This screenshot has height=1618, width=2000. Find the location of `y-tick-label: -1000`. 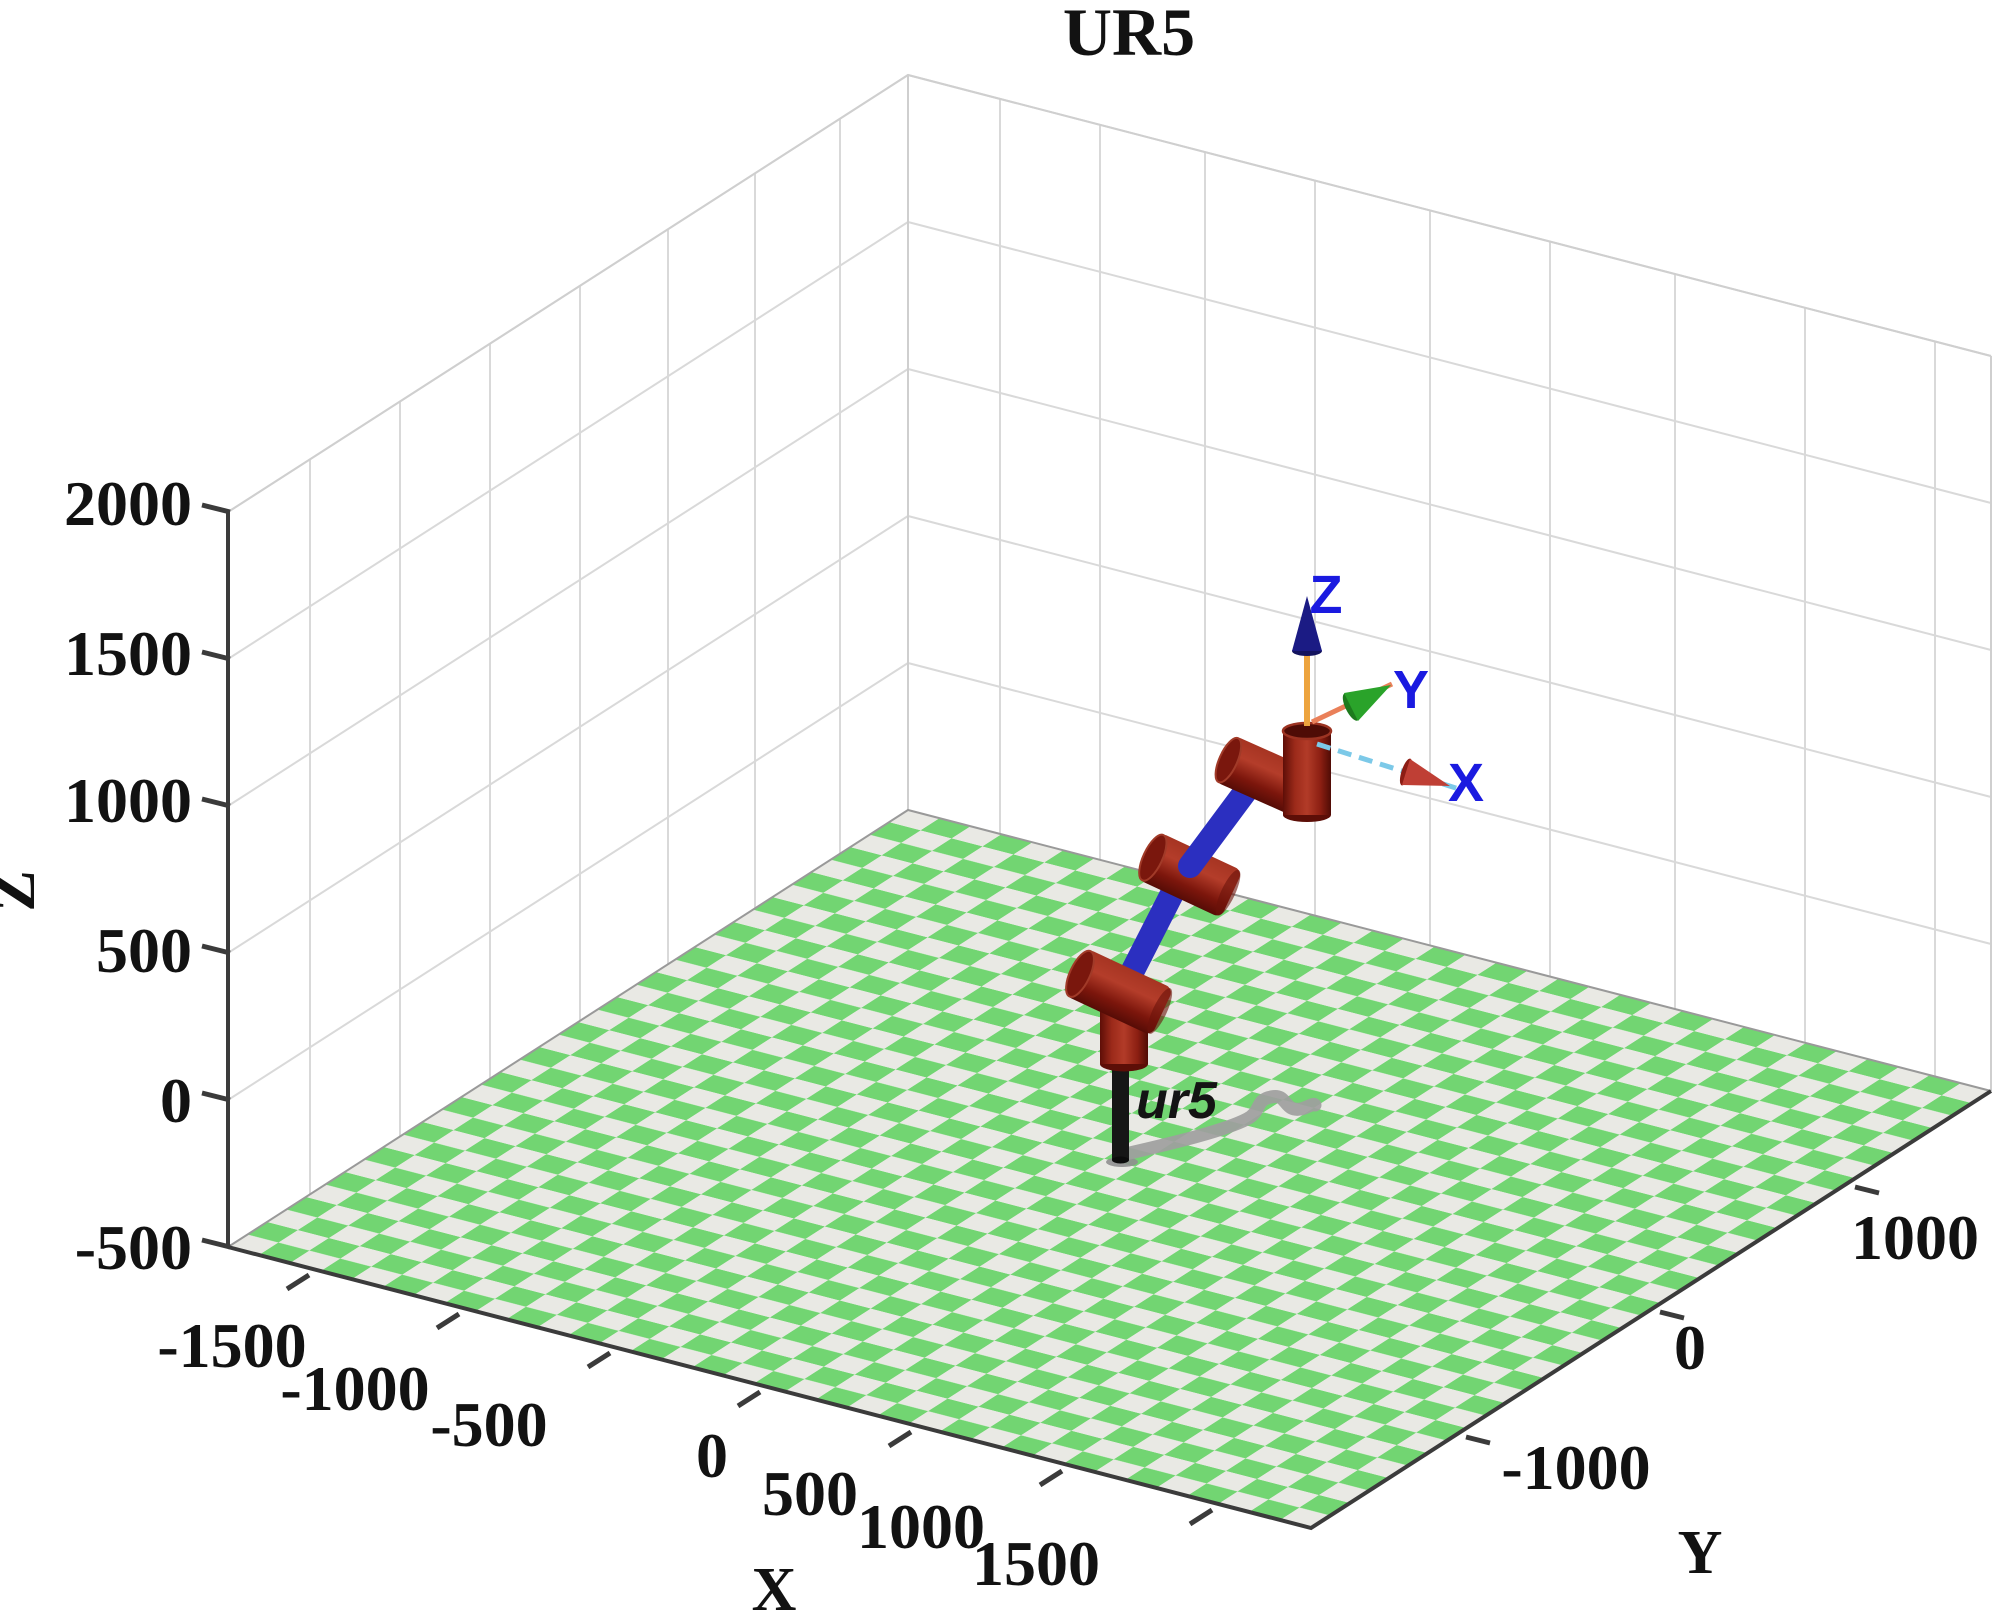

y-tick-label: -1000 is located at coordinates (1575, 1467).